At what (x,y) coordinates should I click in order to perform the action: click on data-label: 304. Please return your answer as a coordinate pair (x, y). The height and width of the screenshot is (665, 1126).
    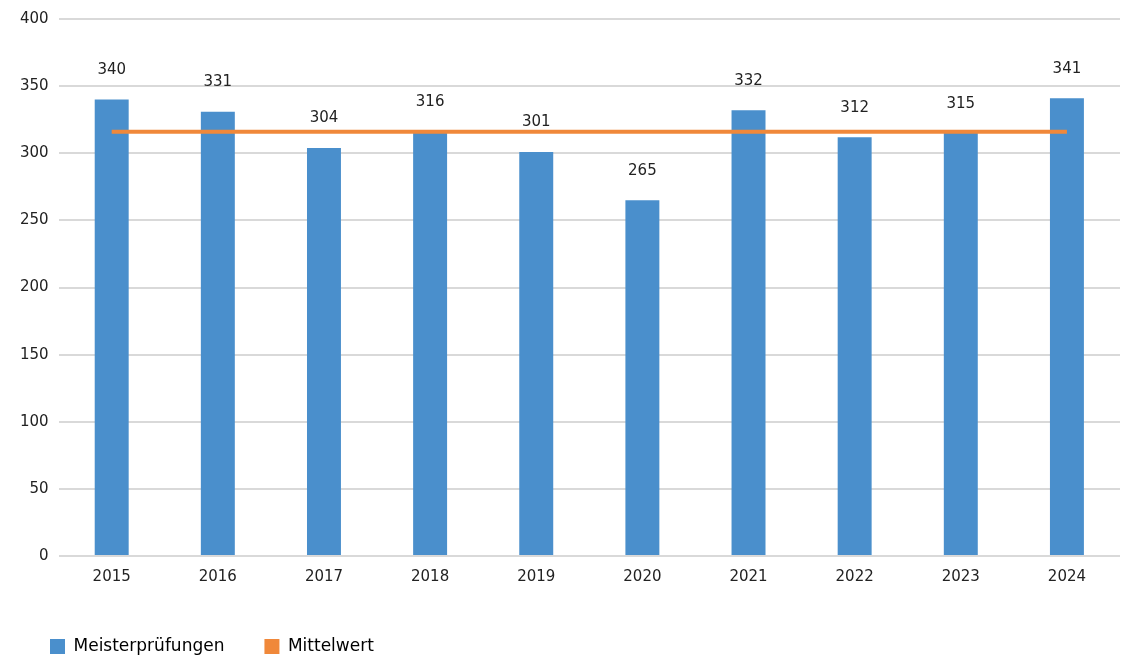
    Looking at the image, I should click on (324, 117).